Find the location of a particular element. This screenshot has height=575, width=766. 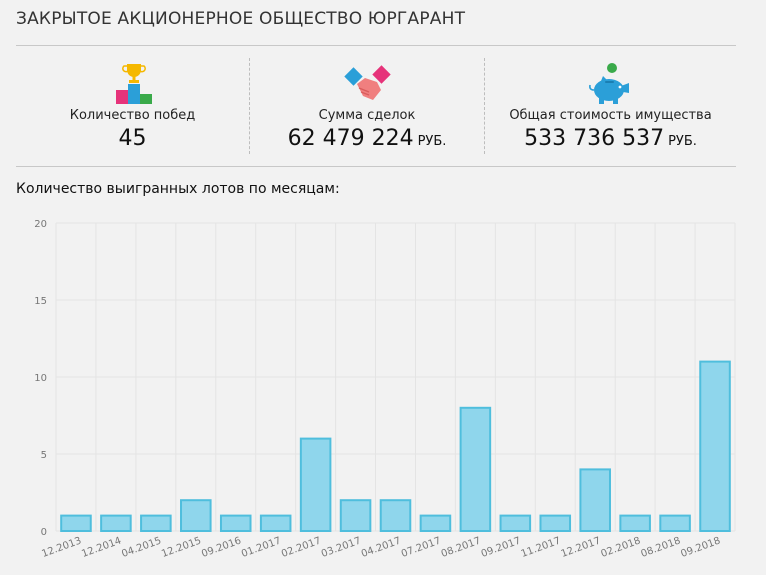

x-tick-label: 12.2015 is located at coordinates (181, 547).